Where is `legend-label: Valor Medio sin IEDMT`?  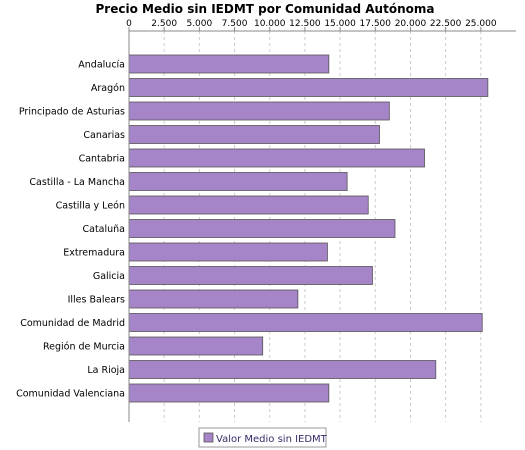 legend-label: Valor Medio sin IEDMT is located at coordinates (272, 439).